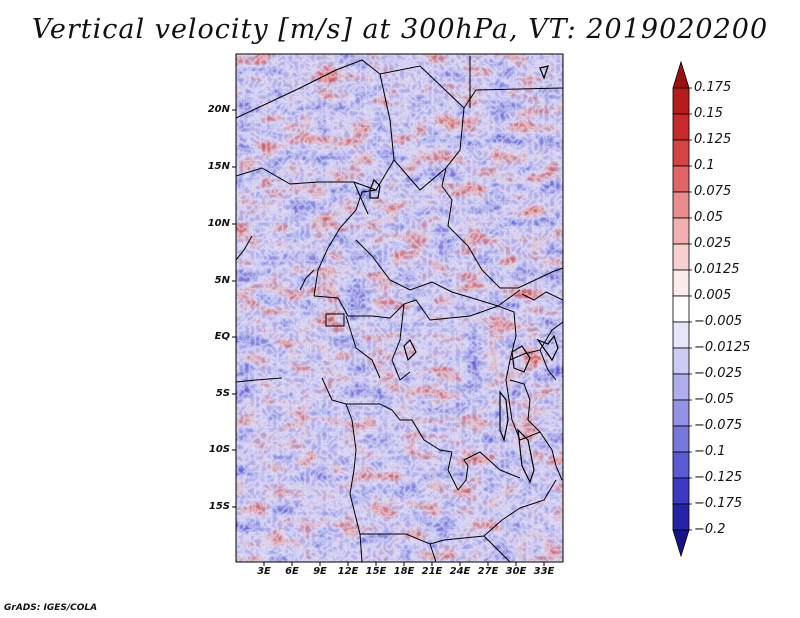 The image size is (800, 618). What do you see at coordinates (222, 280) in the screenshot?
I see `lat-label: 5N` at bounding box center [222, 280].